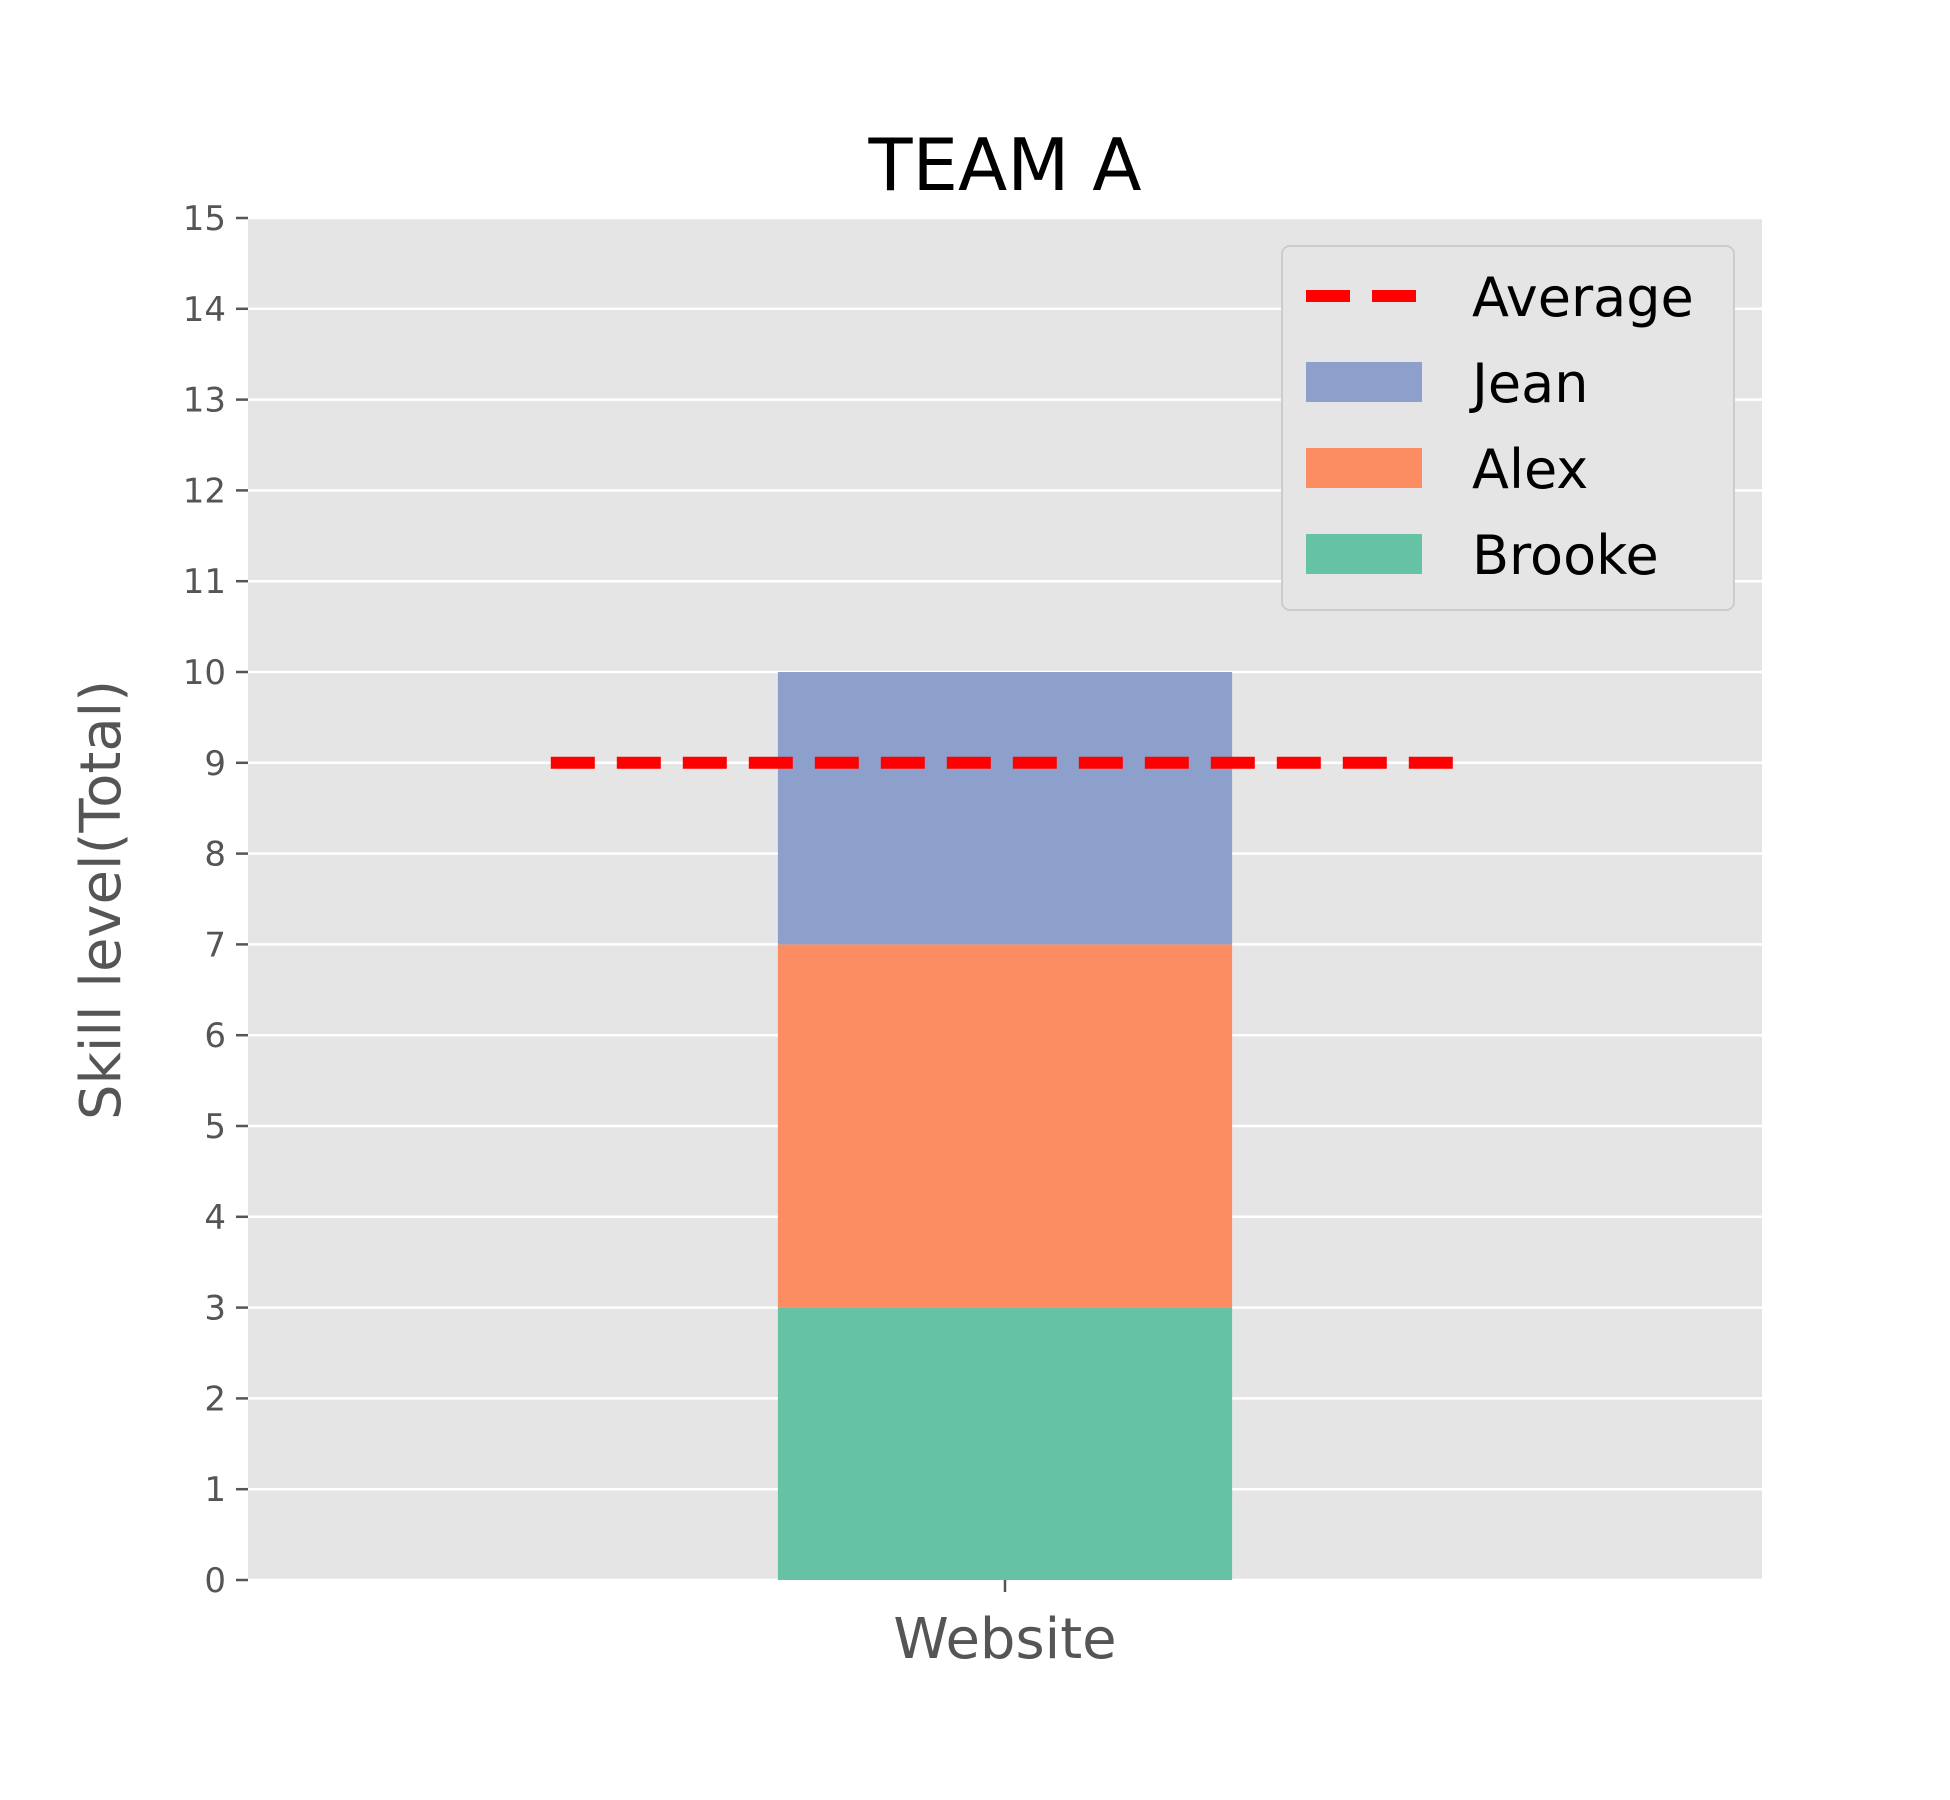  Describe the element at coordinates (204, 401) in the screenshot. I see `y-tick-label: 13` at that location.